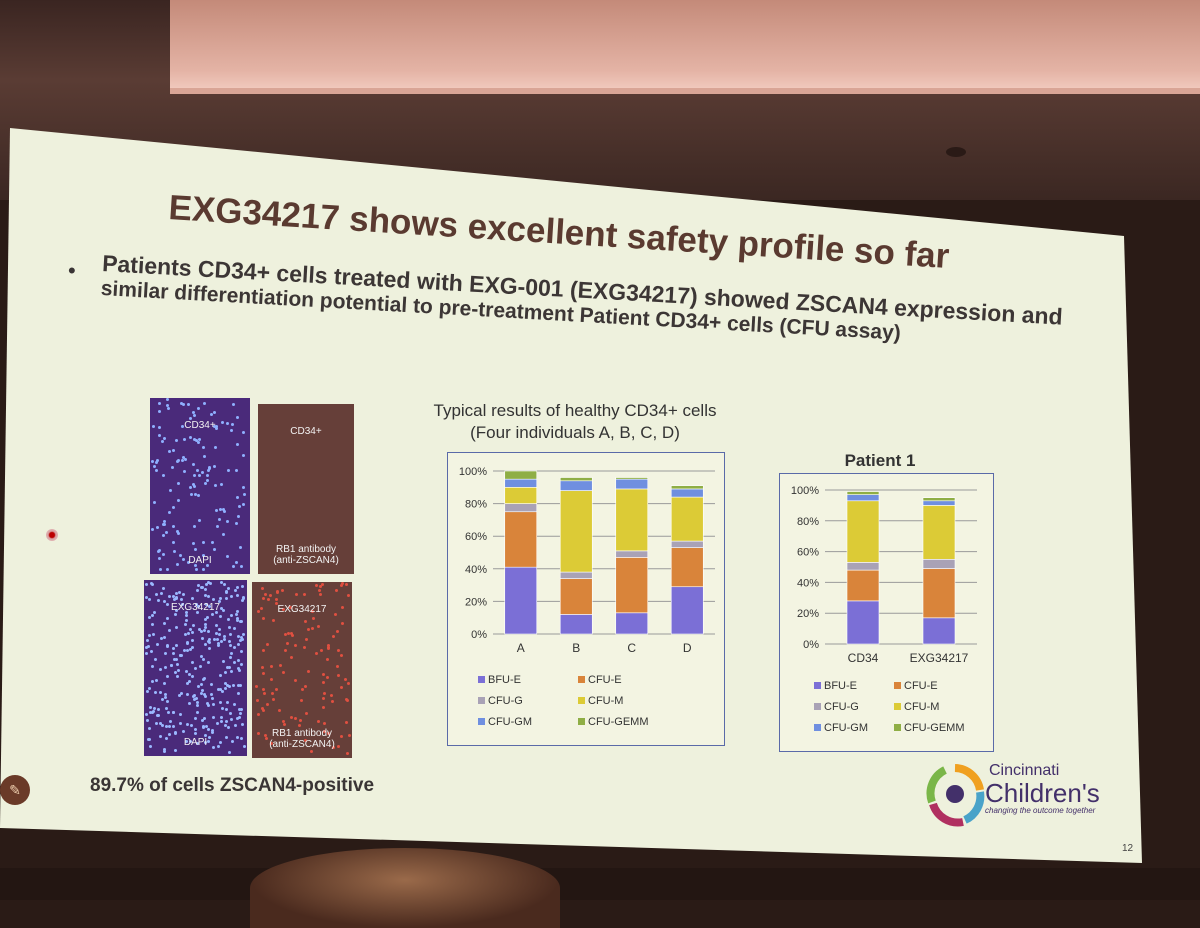 This screenshot has height=928, width=1200. I want to click on bar-segment-cfu-e, so click(939, 593).